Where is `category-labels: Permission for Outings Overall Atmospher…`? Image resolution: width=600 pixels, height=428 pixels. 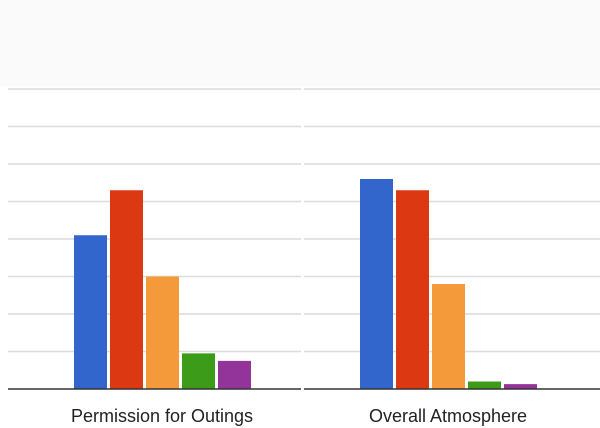
category-labels: Permission for Outings Overall Atmospher… is located at coordinates (299, 416).